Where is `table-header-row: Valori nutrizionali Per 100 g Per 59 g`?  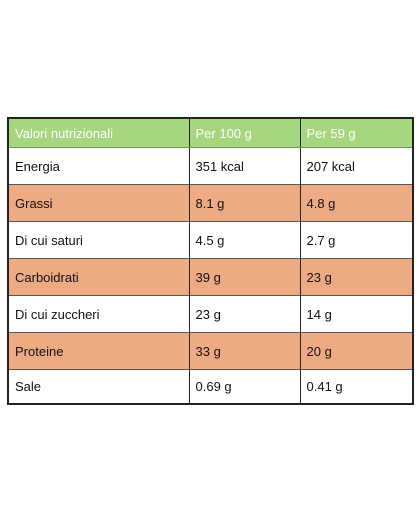
table-header-row: Valori nutrizionali Per 100 g Per 59 g is located at coordinates (210, 133).